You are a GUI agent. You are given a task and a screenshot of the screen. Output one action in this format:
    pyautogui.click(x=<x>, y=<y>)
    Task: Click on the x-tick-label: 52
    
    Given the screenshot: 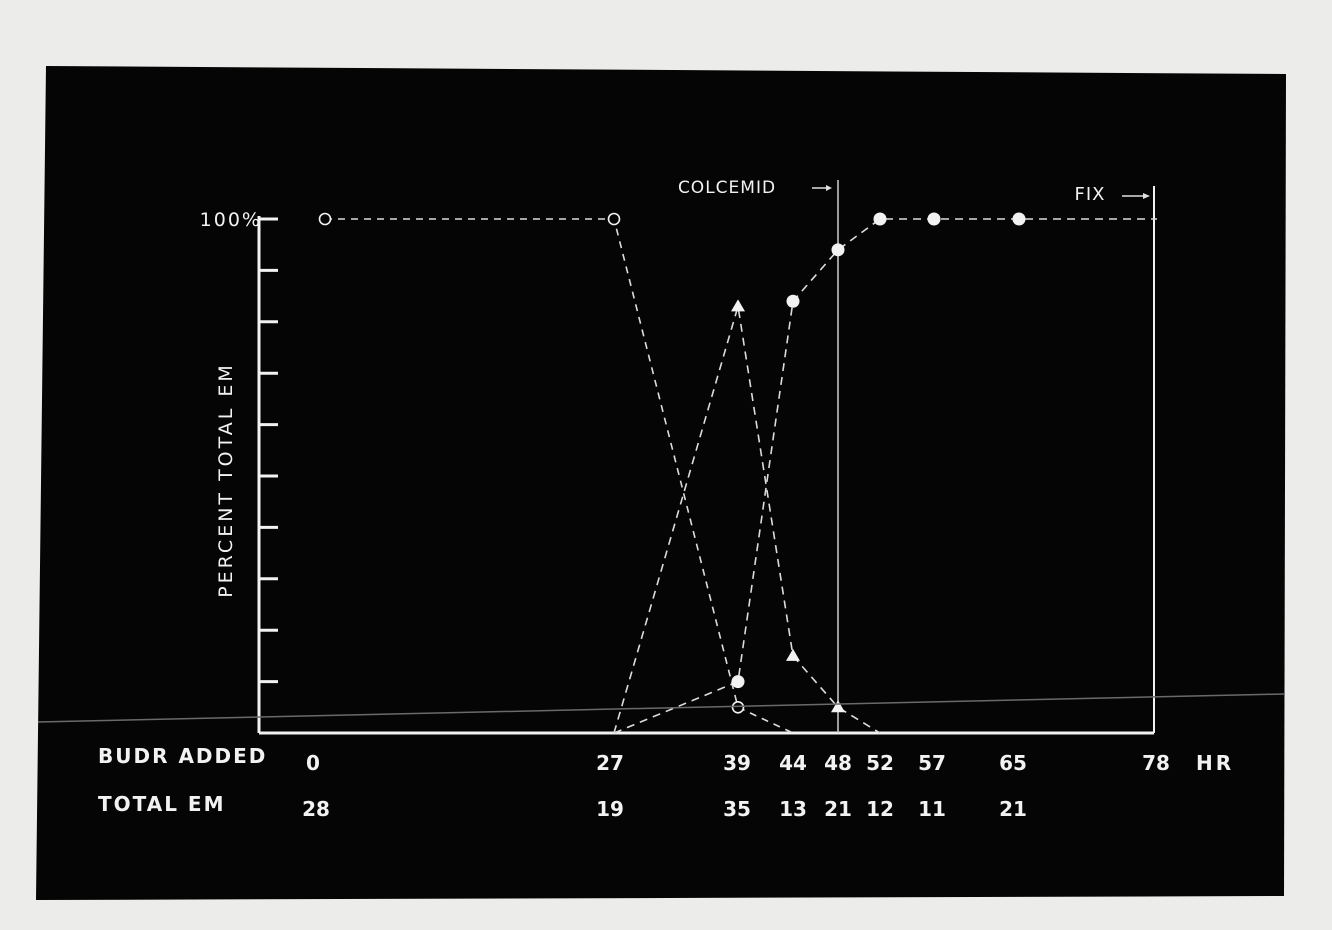 What is the action you would take?
    pyautogui.click(x=880, y=763)
    